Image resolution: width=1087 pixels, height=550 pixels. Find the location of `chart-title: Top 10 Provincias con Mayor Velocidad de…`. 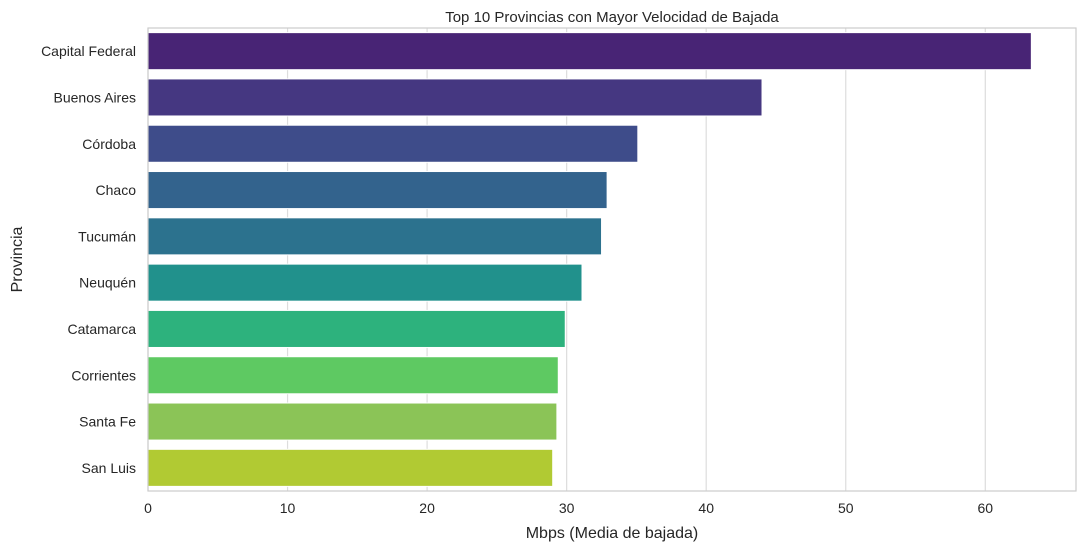

chart-title: Top 10 Provincias con Mayor Velocidad de… is located at coordinates (612, 17).